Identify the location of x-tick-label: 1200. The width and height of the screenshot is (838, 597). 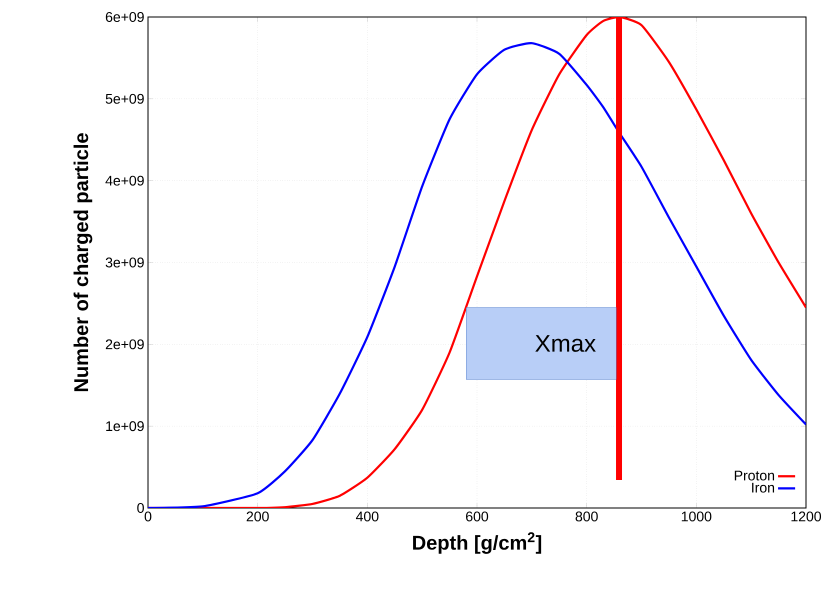
(806, 517).